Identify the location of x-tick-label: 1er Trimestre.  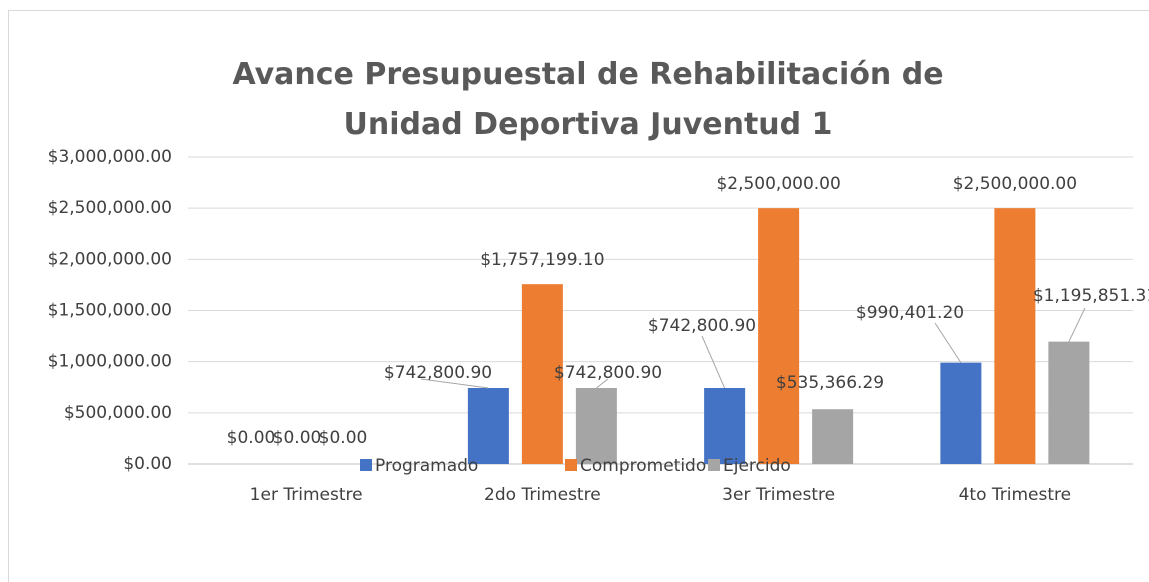
(306, 495).